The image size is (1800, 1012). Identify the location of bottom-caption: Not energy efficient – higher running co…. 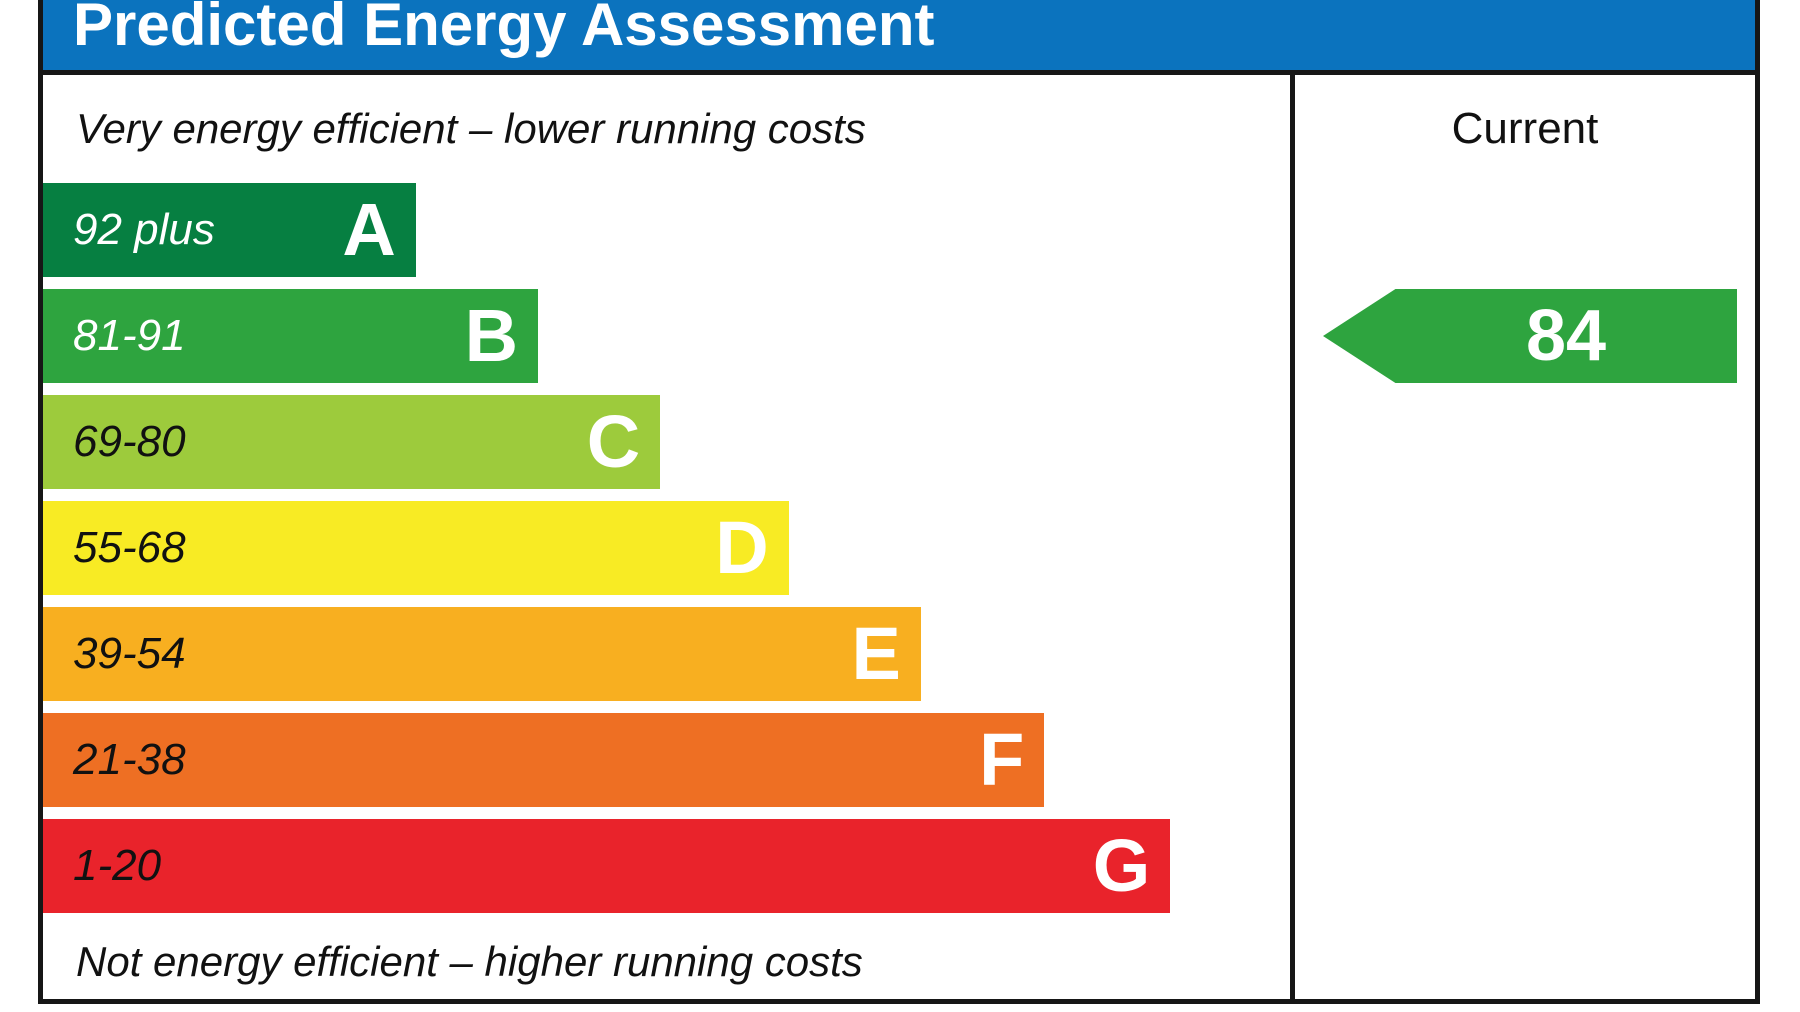
(469, 961).